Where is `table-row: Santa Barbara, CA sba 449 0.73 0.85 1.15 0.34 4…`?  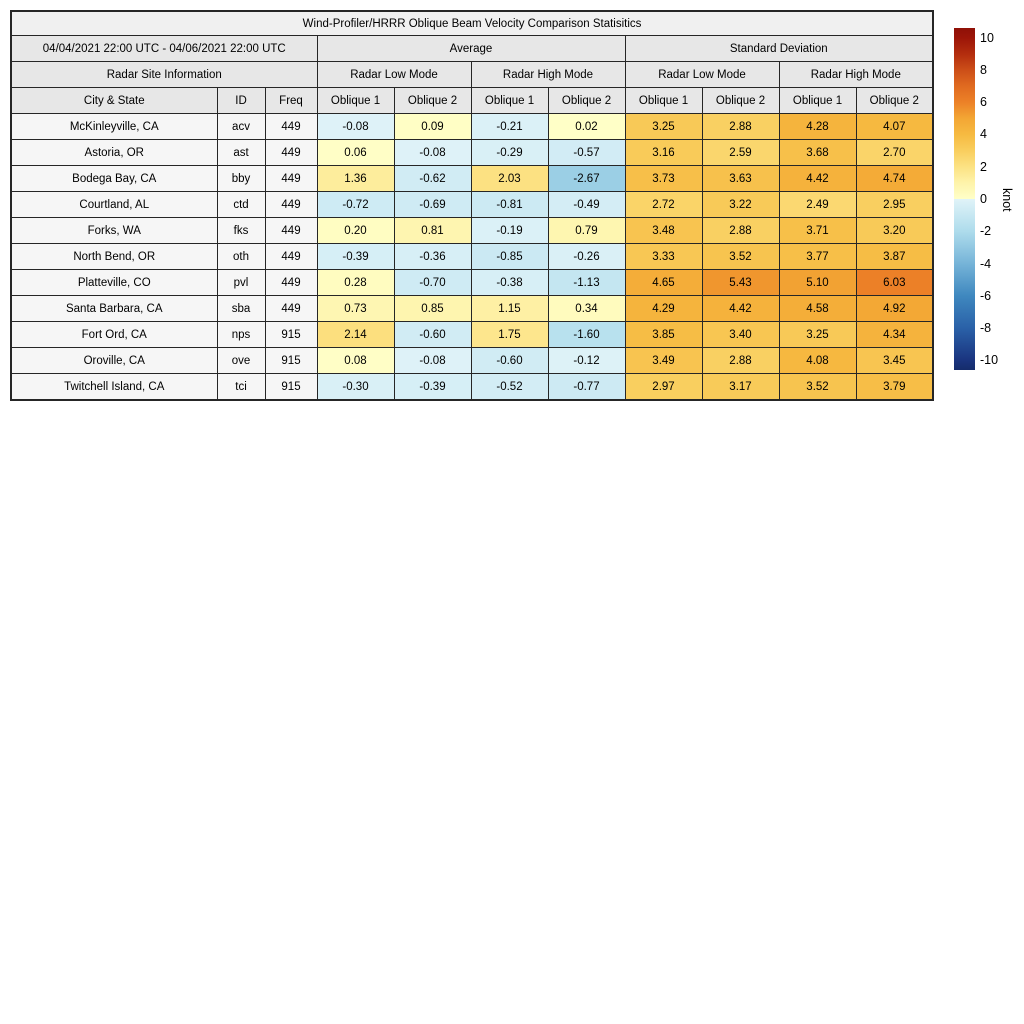
table-row: Santa Barbara, CA sba 449 0.73 0.85 1.15 0.34 4… is located at coordinates (472, 308).